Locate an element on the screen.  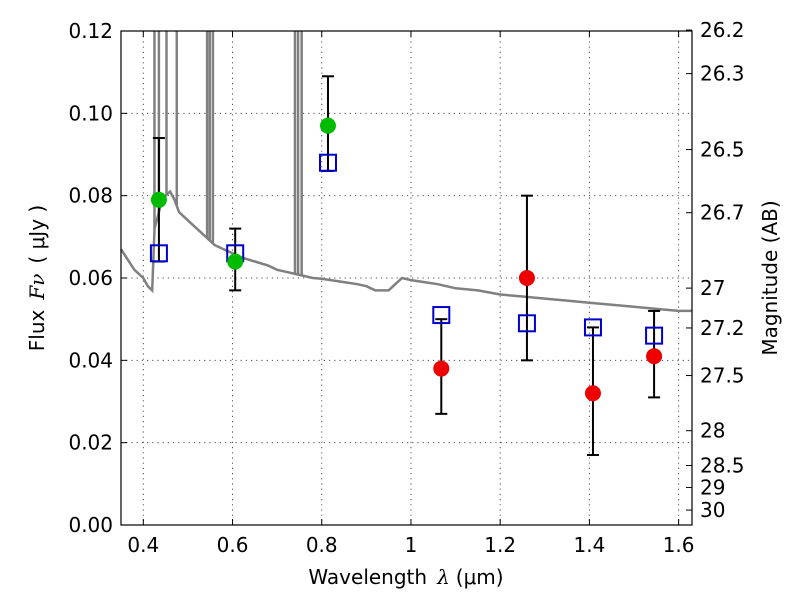
y-tick-label: 0.10 is located at coordinates (90, 113).